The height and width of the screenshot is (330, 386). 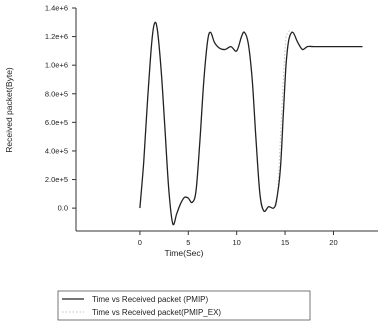 What do you see at coordinates (9, 110) in the screenshot?
I see `y-axis-label: Received packet(Byte)` at bounding box center [9, 110].